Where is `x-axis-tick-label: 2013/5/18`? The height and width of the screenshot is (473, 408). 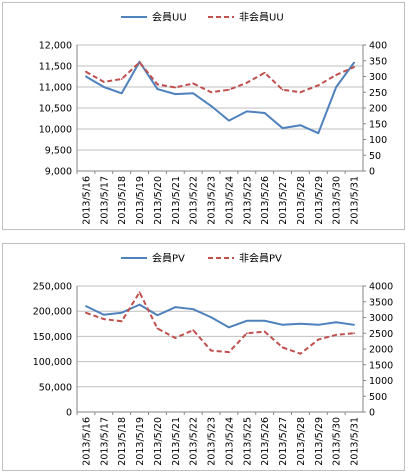 x-axis-tick-label: 2013/5/18 is located at coordinates (122, 441).